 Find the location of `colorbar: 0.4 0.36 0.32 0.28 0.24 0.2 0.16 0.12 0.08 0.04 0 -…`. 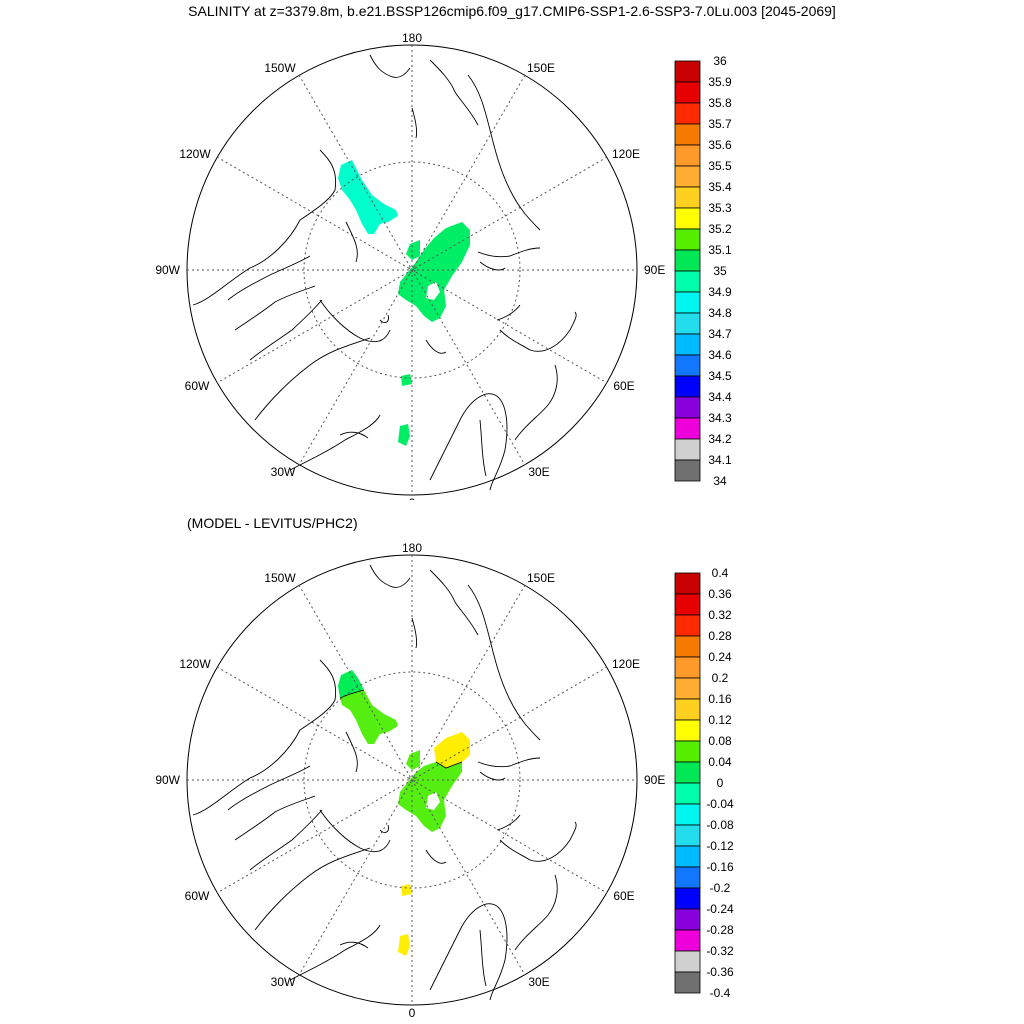

colorbar: 0.4 0.36 0.32 0.28 0.24 0.2 0.16 0.12 0.08 0.04 0 -… is located at coordinates (704, 783).